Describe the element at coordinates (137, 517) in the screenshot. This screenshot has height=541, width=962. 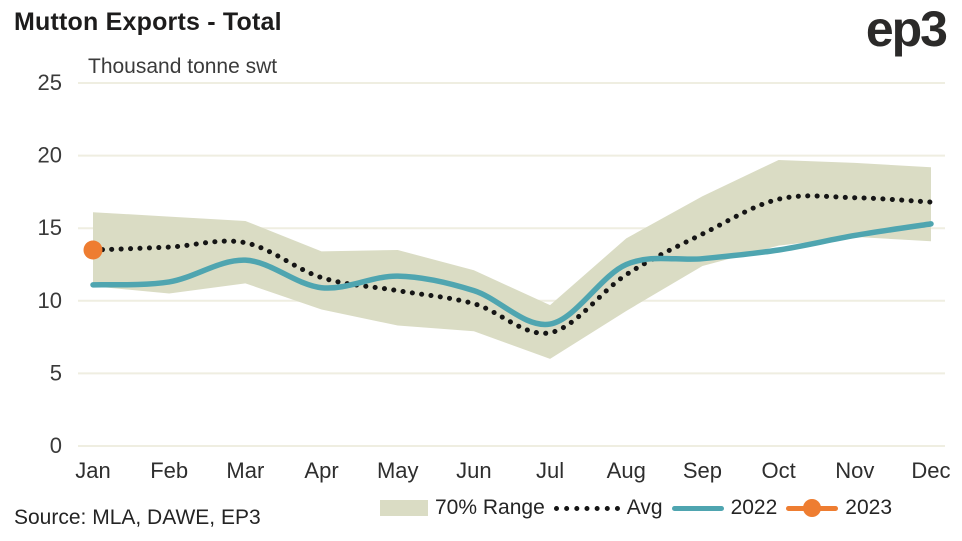
I see `source-note: Source: MLA, DAWE, EP3` at that location.